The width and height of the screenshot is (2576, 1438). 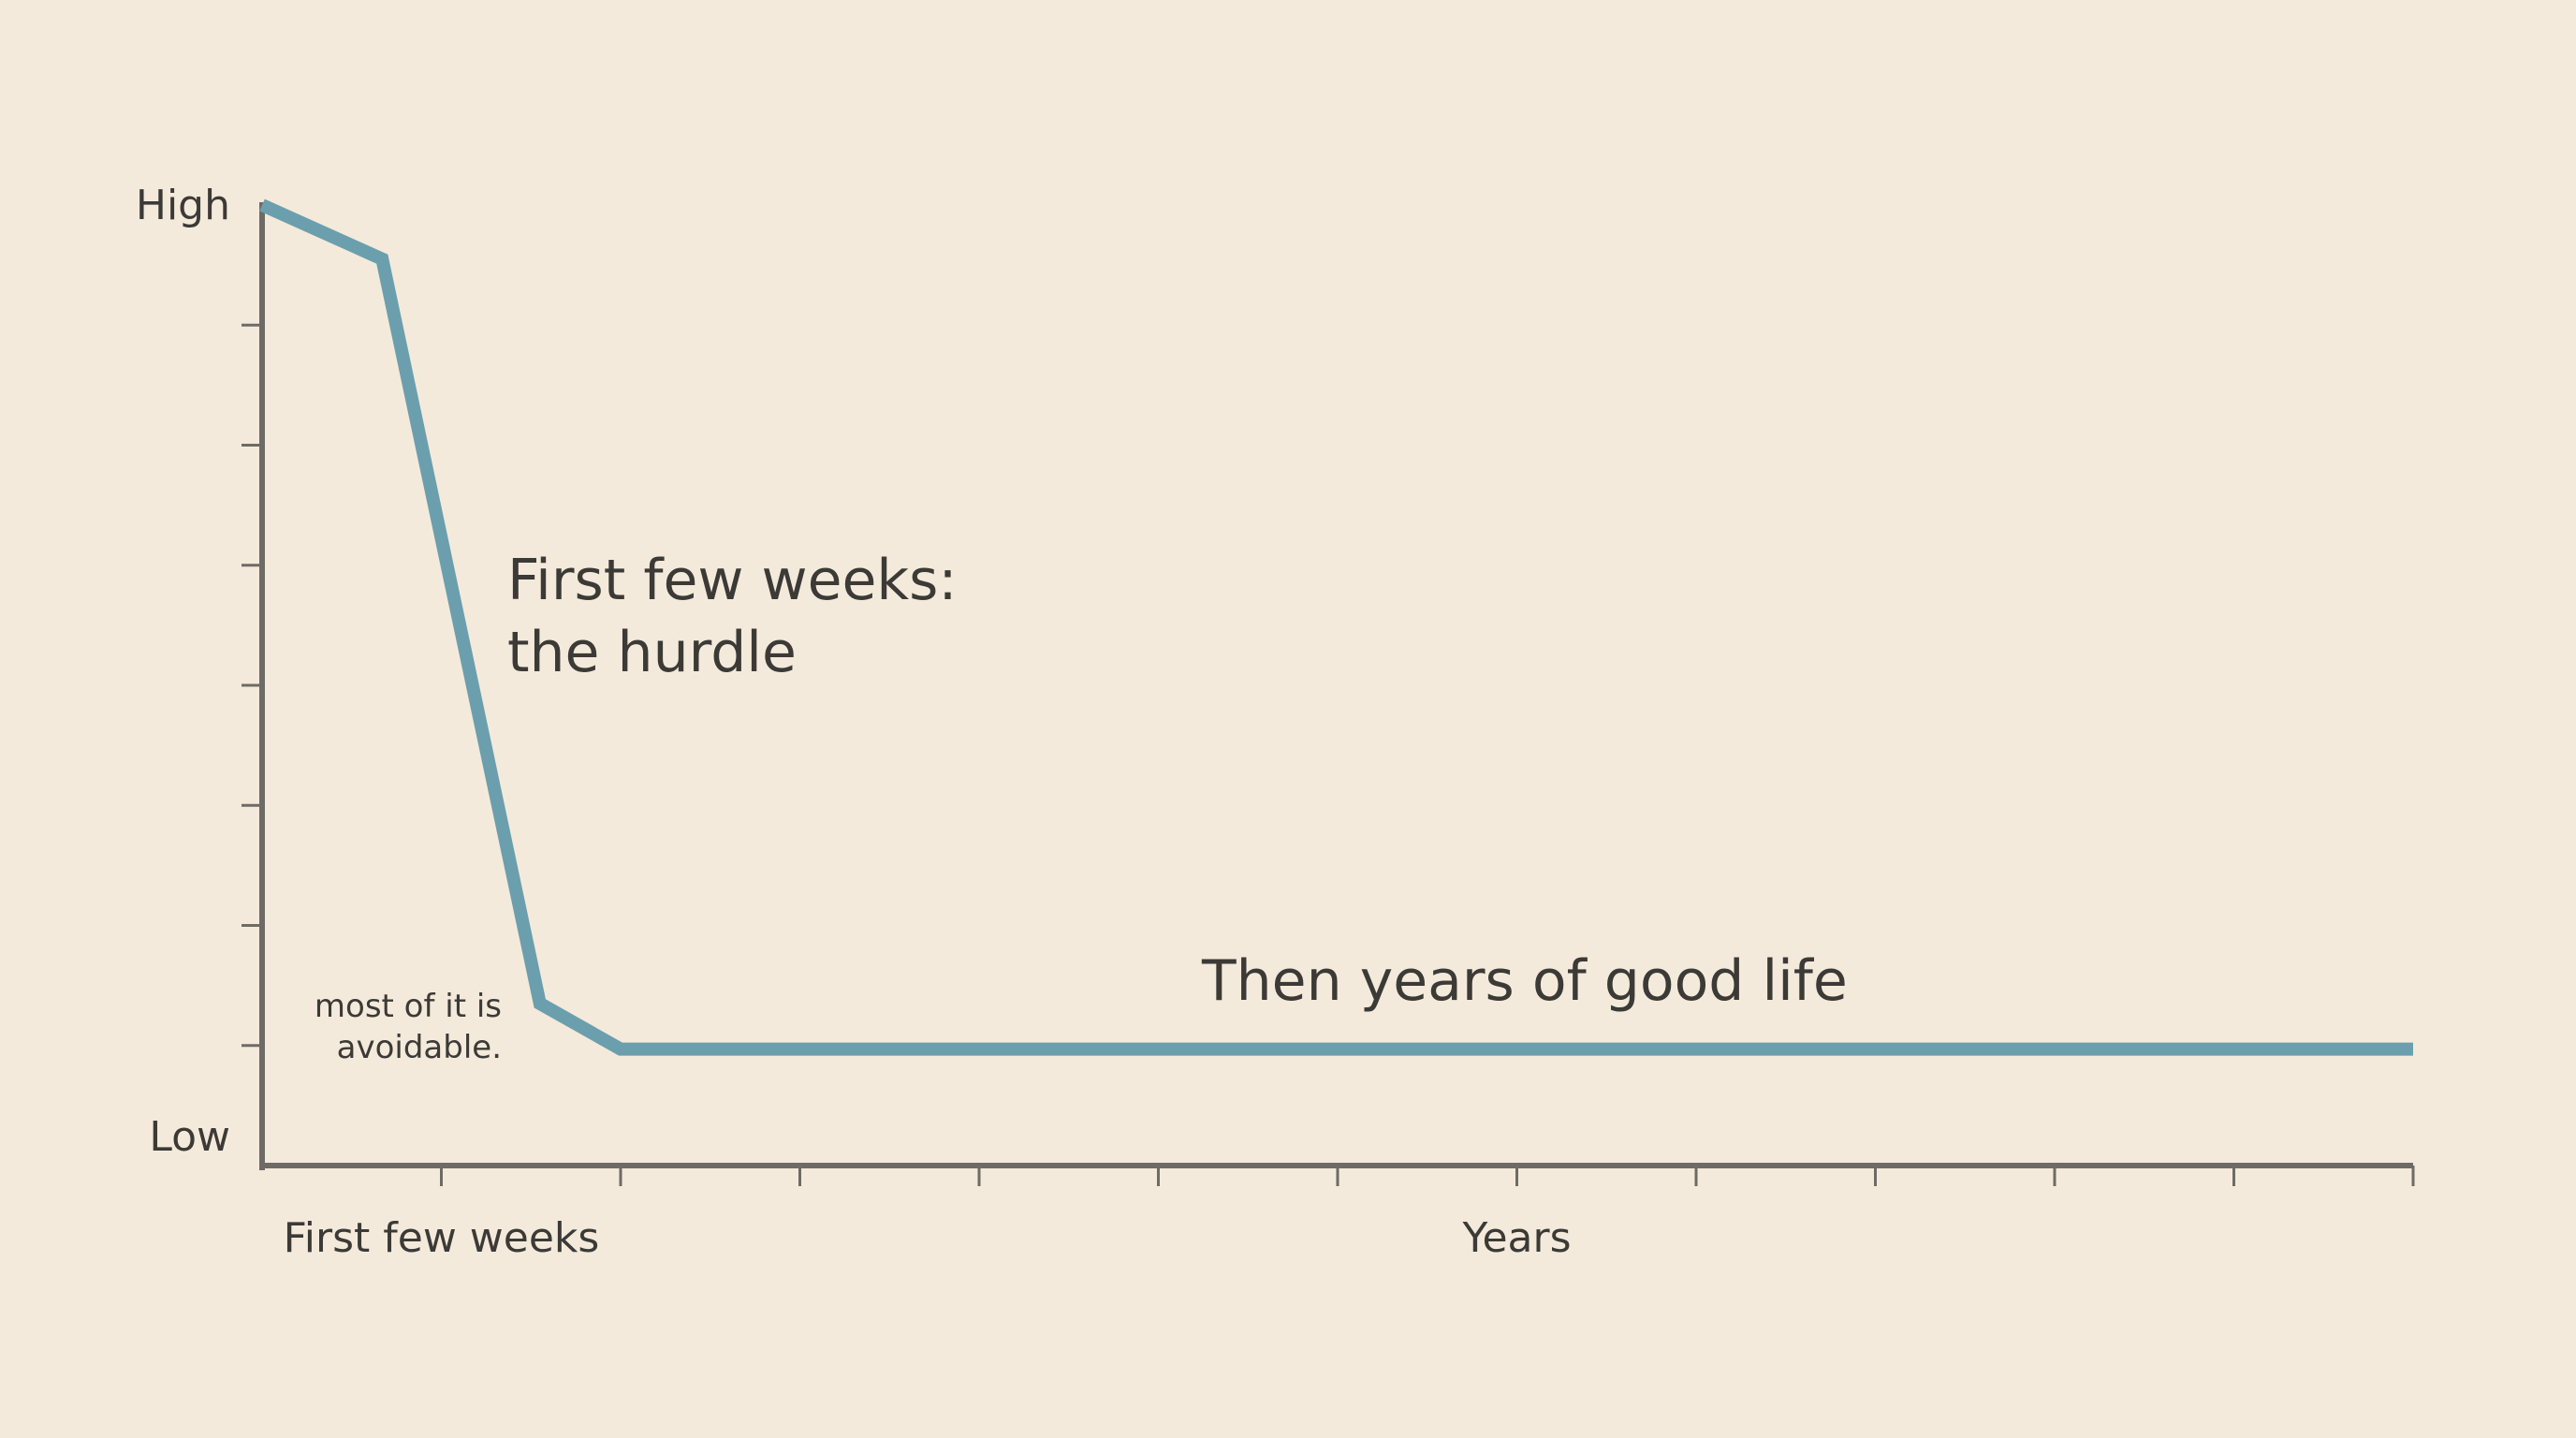 I want to click on x-tick-label: First few weeks, so click(x=442, y=1238).